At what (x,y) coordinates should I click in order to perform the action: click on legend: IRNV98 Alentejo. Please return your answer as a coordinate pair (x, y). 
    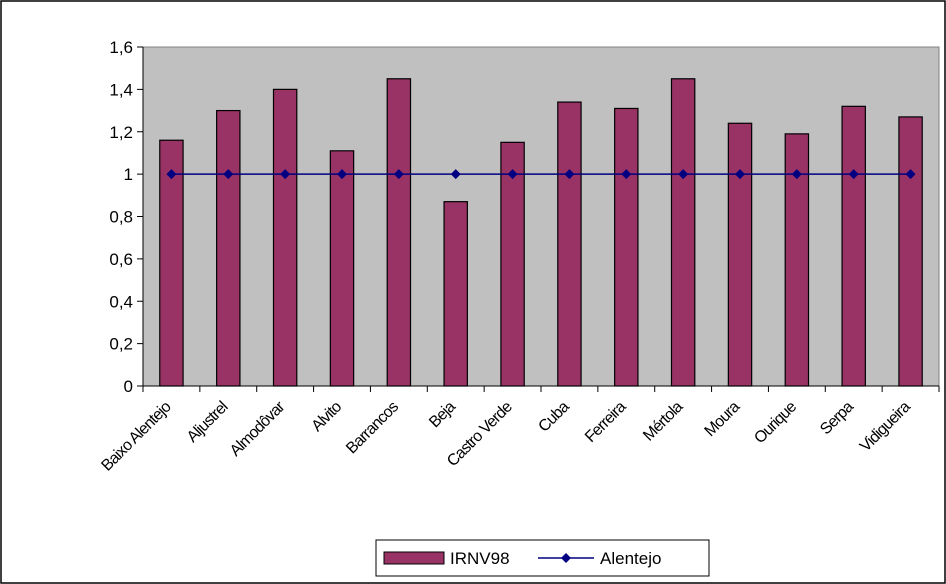
    Looking at the image, I should click on (542, 558).